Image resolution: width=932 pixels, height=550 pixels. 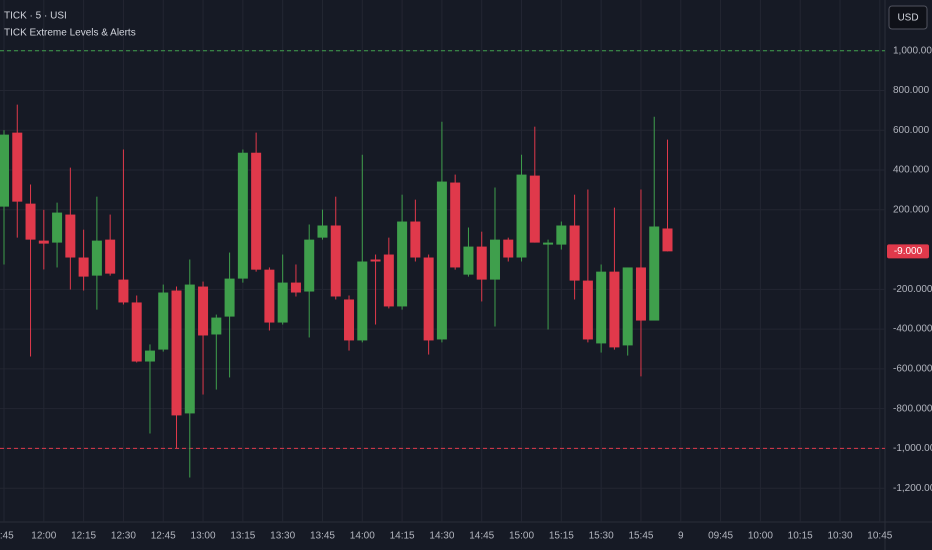 What do you see at coordinates (911, 170) in the screenshot?
I see `y-tick-label: 400.000` at bounding box center [911, 170].